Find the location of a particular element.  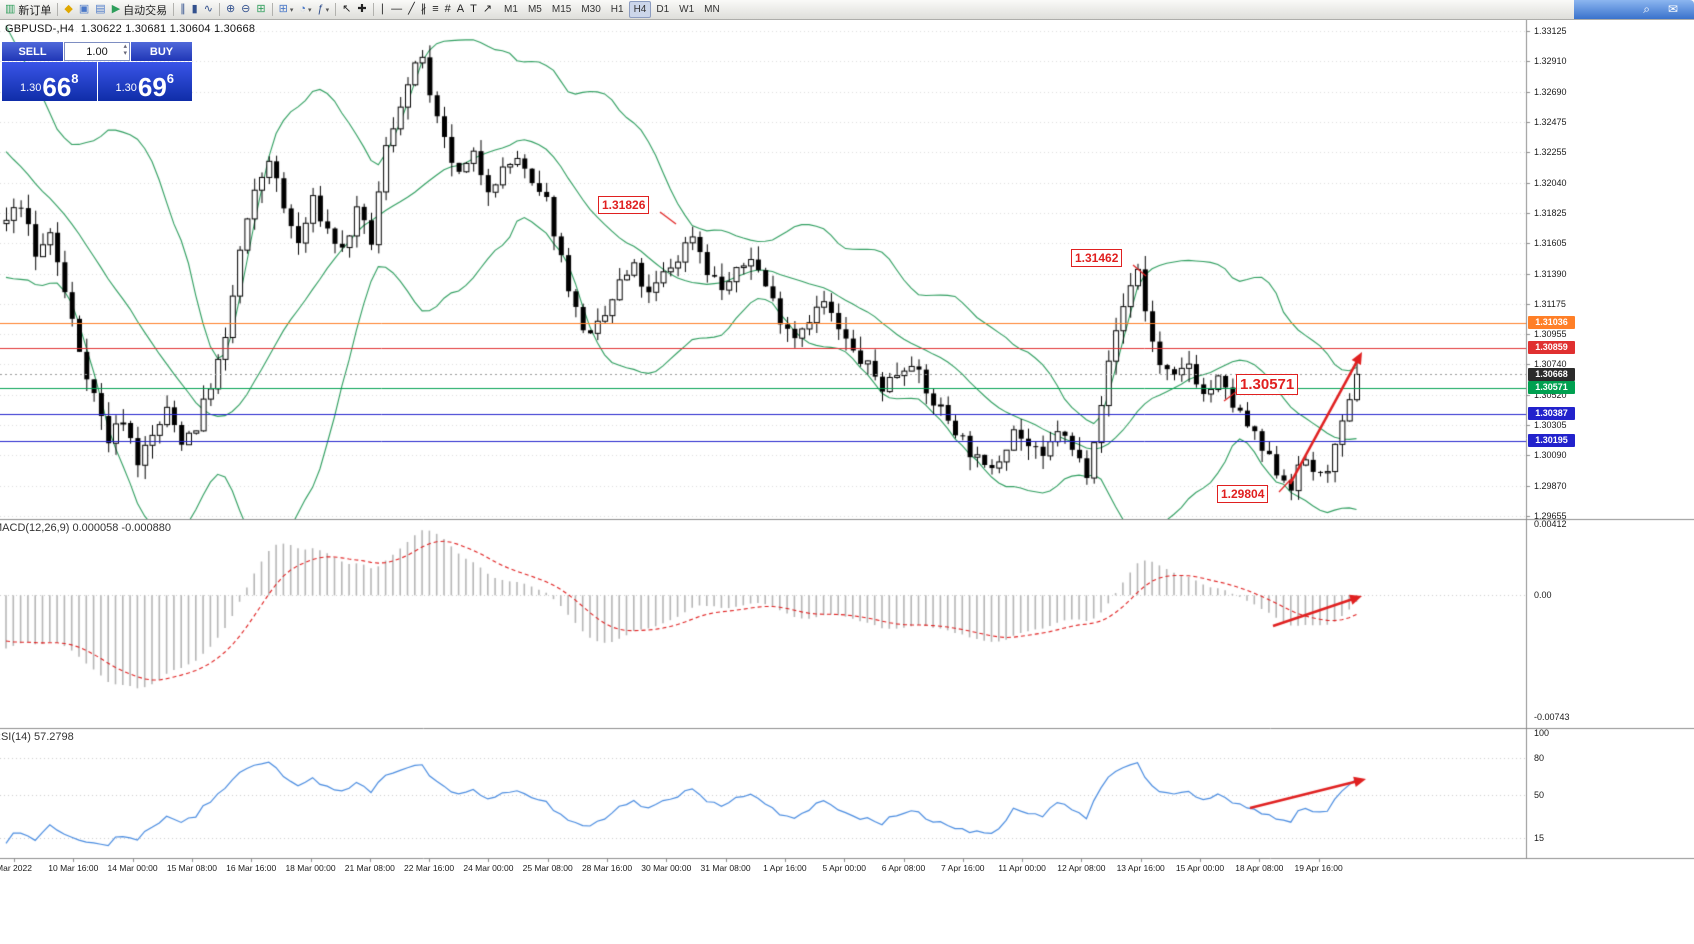

grid-button: # is located at coordinates (448, 9).